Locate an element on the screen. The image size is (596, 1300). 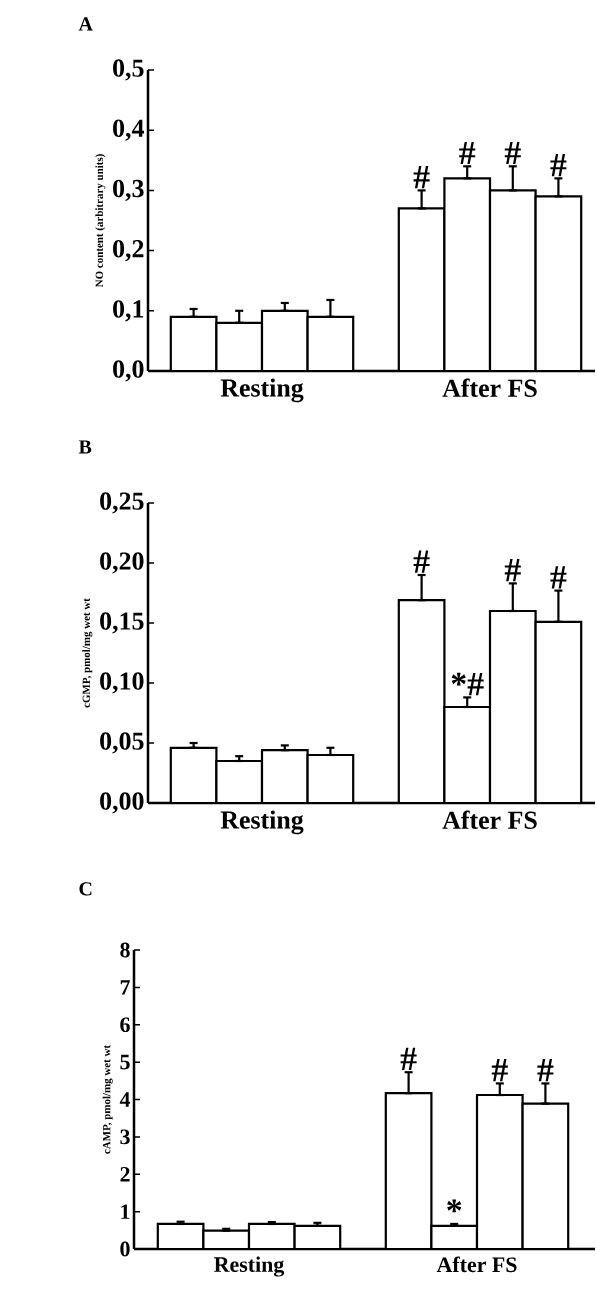
y-tick-label: 2 is located at coordinates (125, 1174).